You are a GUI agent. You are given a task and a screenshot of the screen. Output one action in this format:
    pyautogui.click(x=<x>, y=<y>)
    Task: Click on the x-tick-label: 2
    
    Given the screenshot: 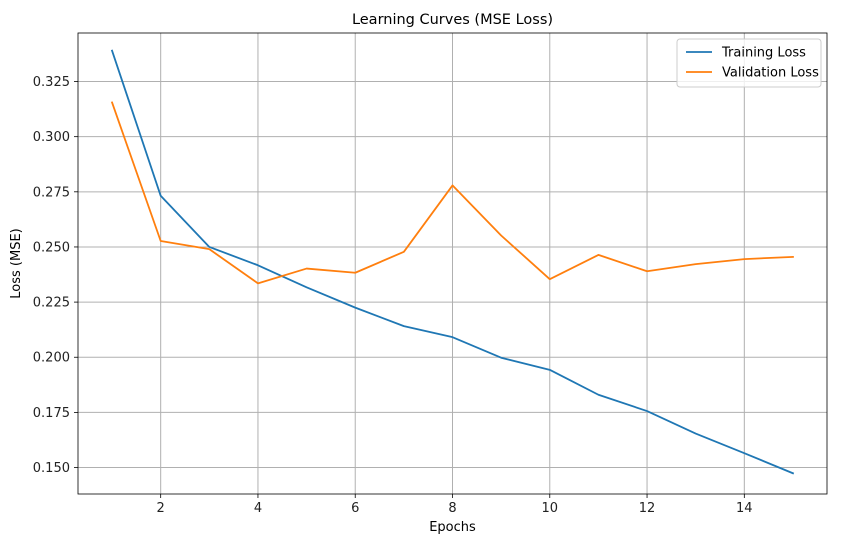 What is the action you would take?
    pyautogui.click(x=161, y=508)
    